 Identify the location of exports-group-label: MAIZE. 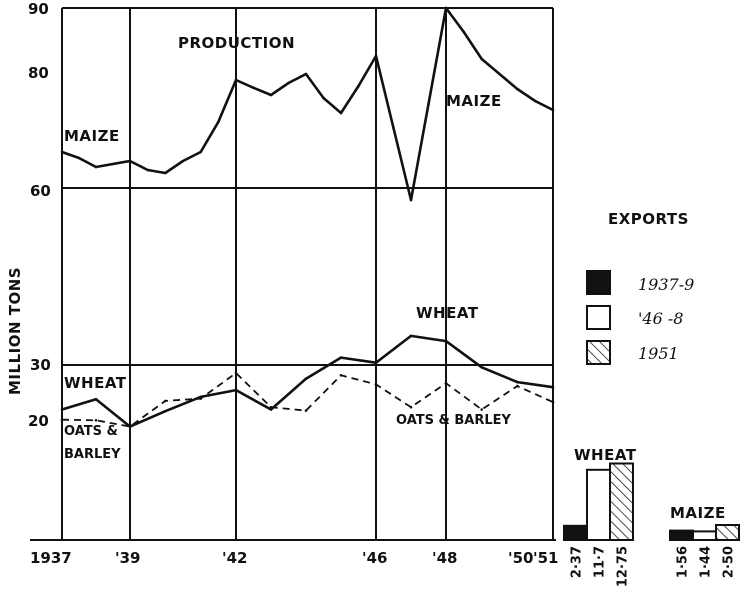
(698, 513).